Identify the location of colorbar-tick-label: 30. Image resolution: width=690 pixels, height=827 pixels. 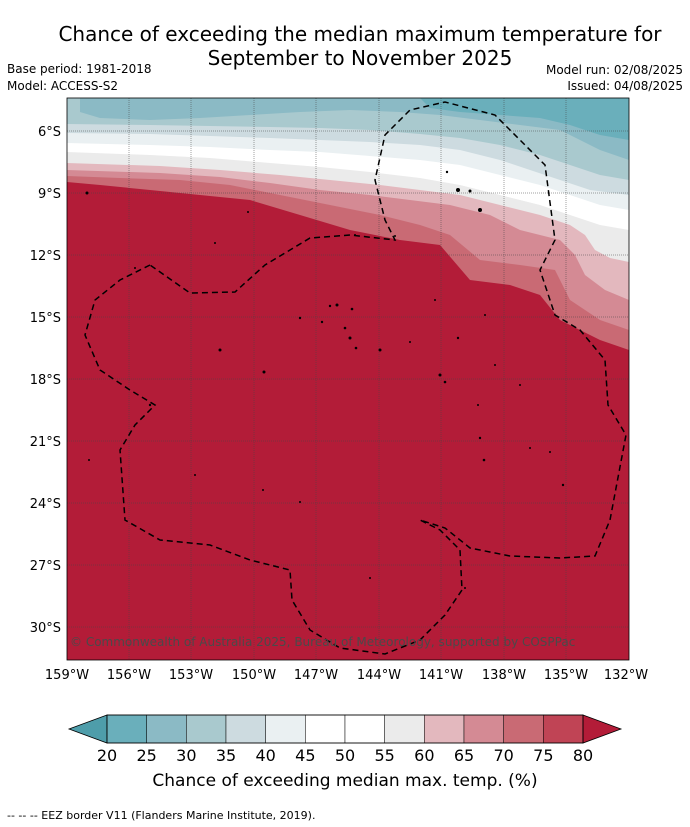
(186, 755).